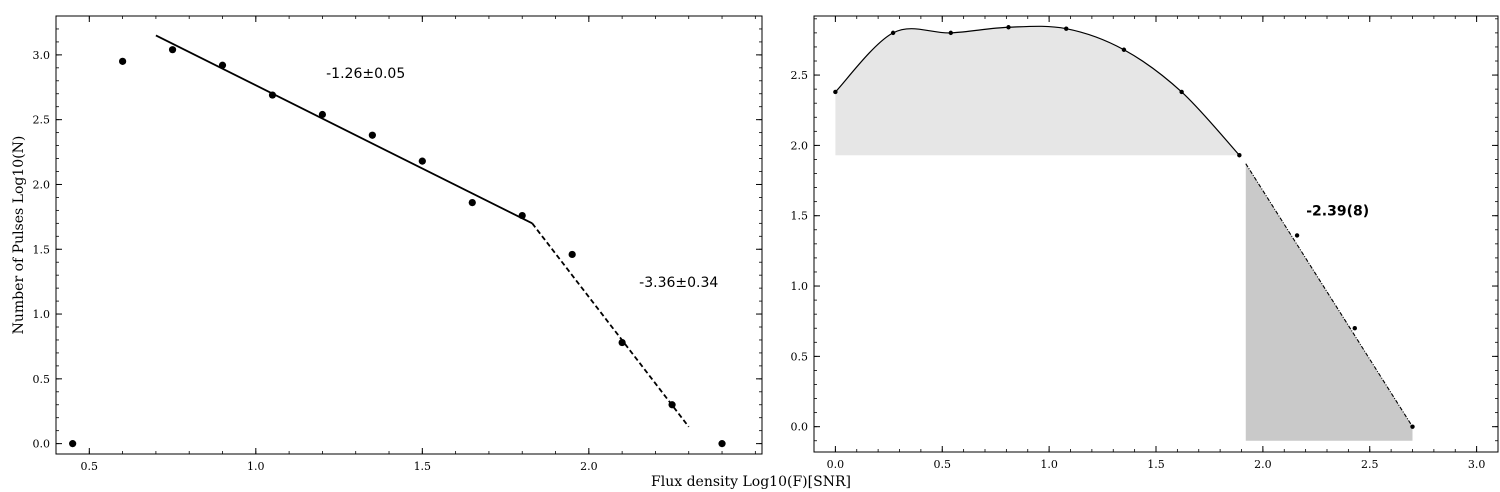  I want to click on left-y-tick-label: 2.0, so click(42, 184).